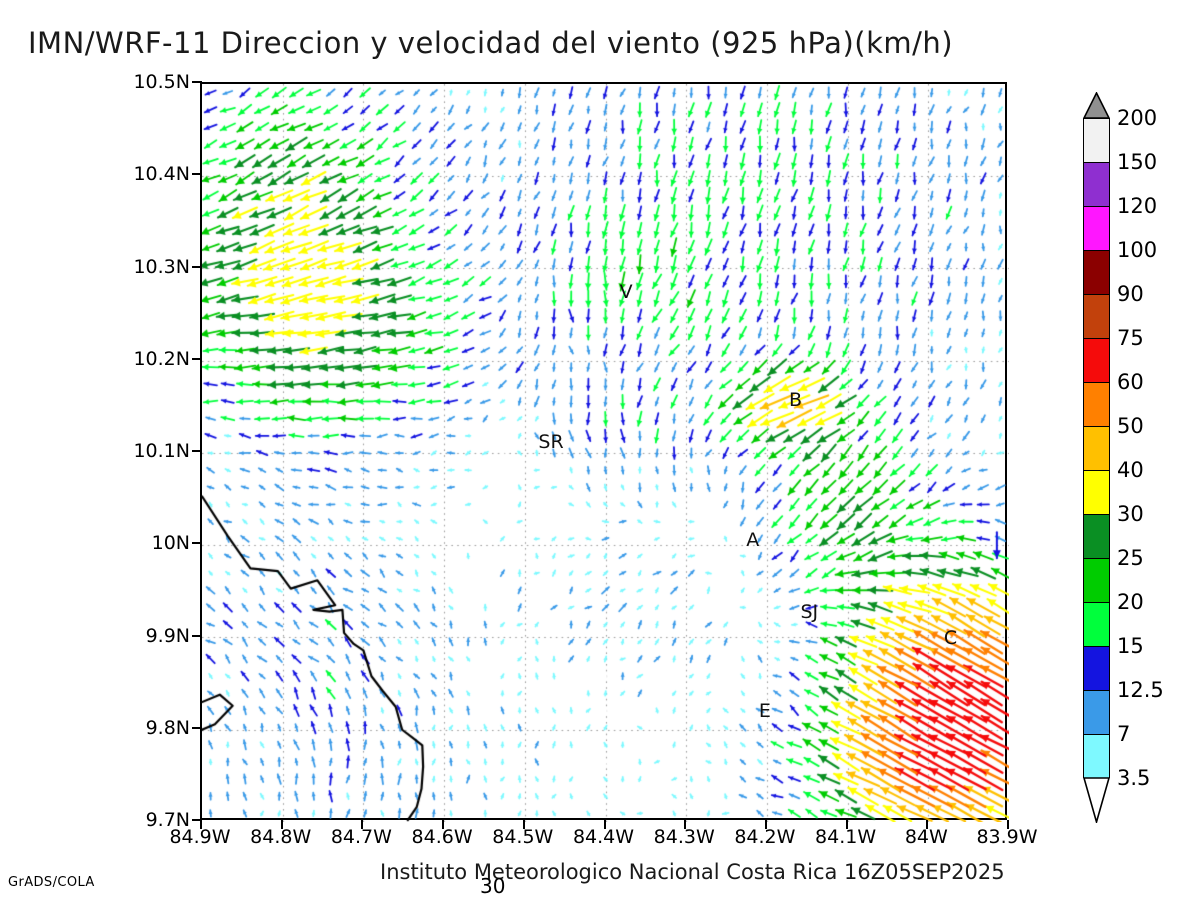 The width and height of the screenshot is (1200, 900). I want to click on colorbar-tick-label: 40, so click(1130, 470).